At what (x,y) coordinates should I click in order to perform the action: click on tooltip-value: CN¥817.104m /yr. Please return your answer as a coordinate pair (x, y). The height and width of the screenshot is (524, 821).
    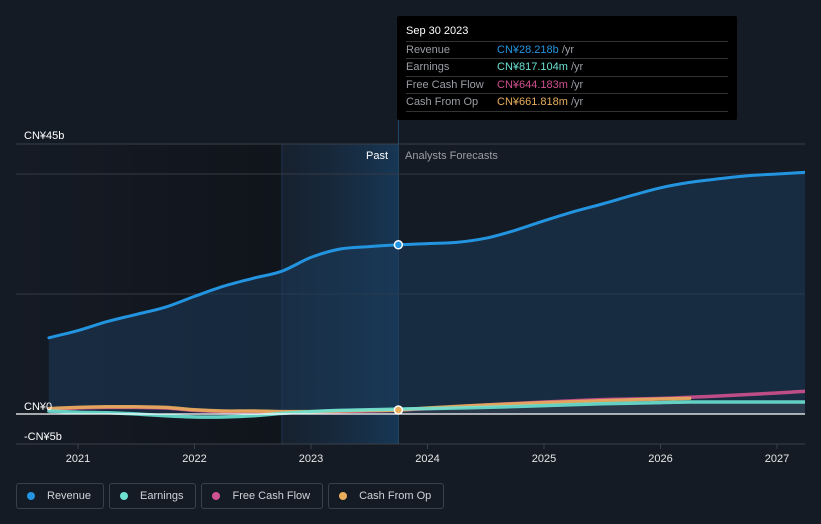
    Looking at the image, I should click on (540, 67).